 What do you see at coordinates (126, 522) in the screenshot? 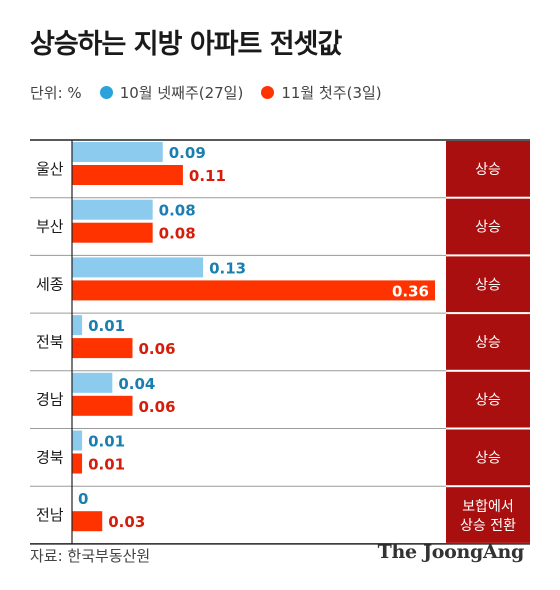
I see `value-label-series2: 0.03` at bounding box center [126, 522].